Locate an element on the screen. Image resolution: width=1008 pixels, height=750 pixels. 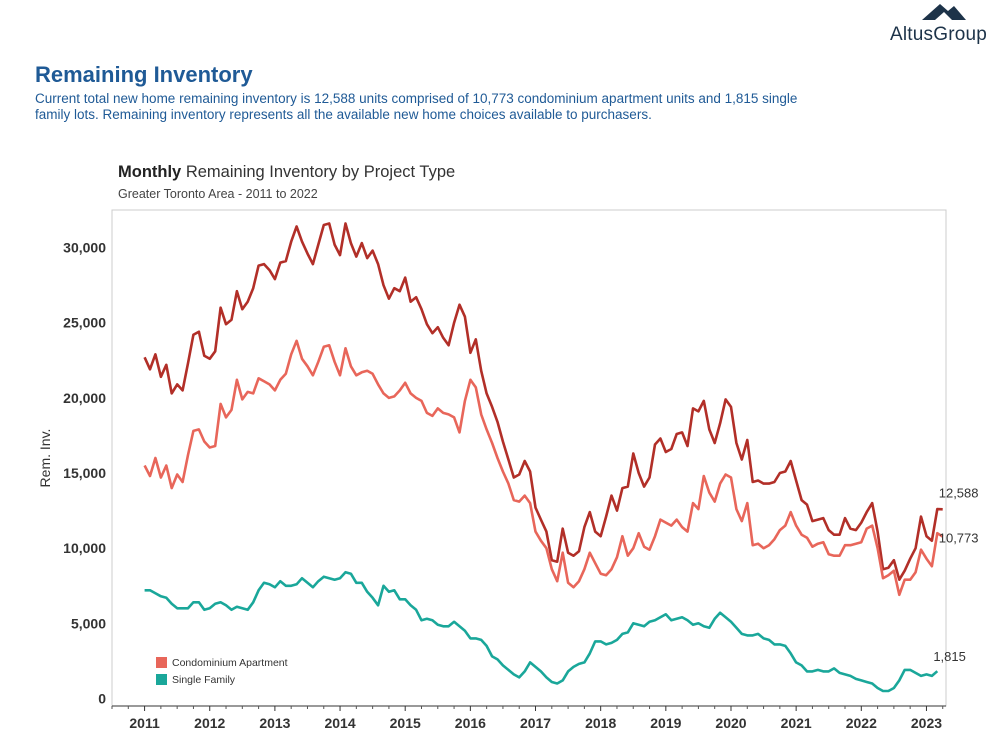
company-logo: AltusGroup is located at coordinates (944, 25).